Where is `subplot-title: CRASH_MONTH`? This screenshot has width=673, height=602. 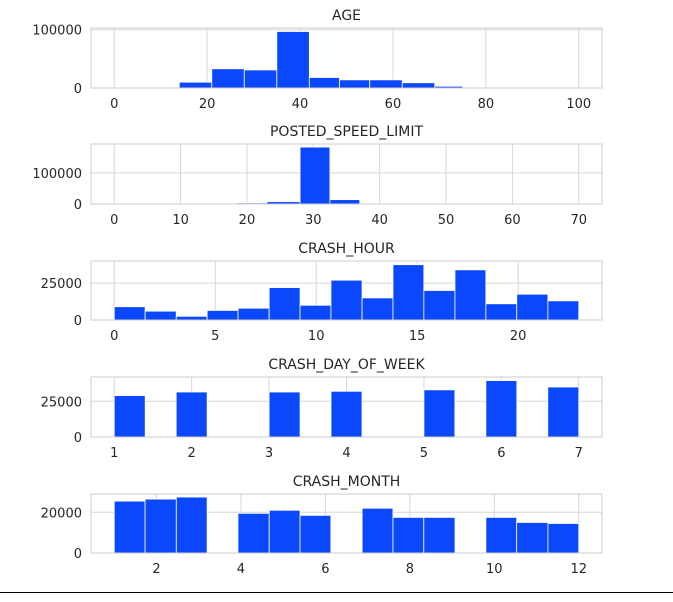 subplot-title: CRASH_MONTH is located at coordinates (347, 482).